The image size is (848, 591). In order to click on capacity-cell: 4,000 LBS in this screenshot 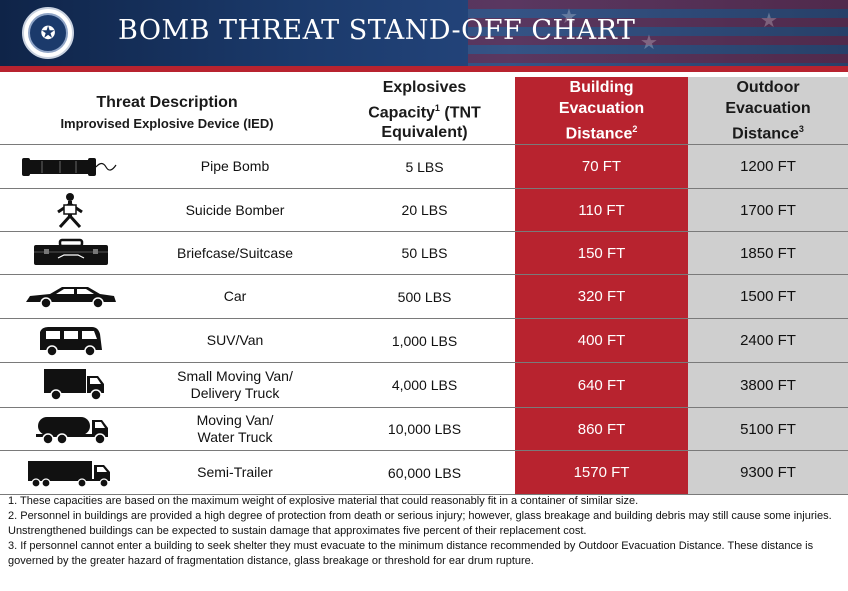, I will do `click(425, 385)`.